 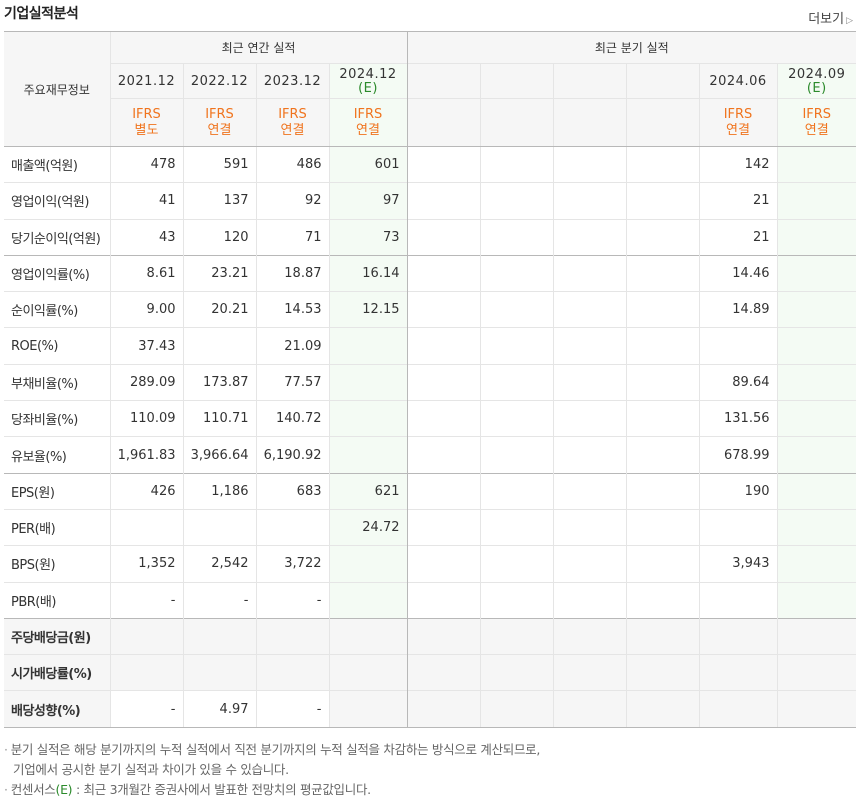 I want to click on section-header: 기업실적분석 더보기 ▷, so click(x=431, y=15).